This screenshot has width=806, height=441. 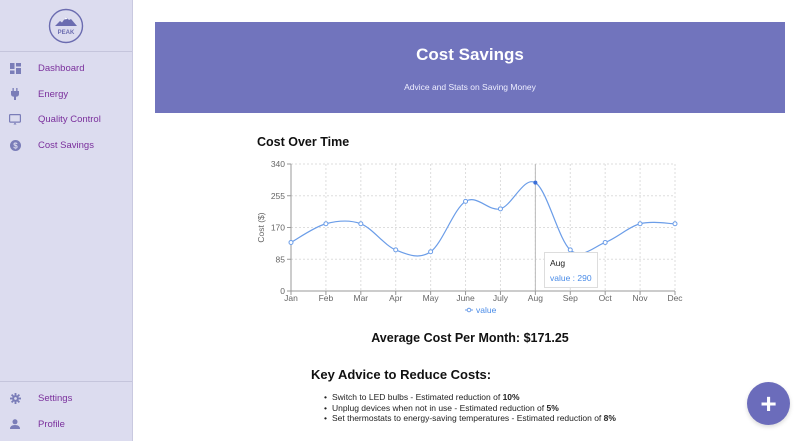 I want to click on sidebar-item-cost-savings: $ Cost Savings, so click(x=66, y=146).